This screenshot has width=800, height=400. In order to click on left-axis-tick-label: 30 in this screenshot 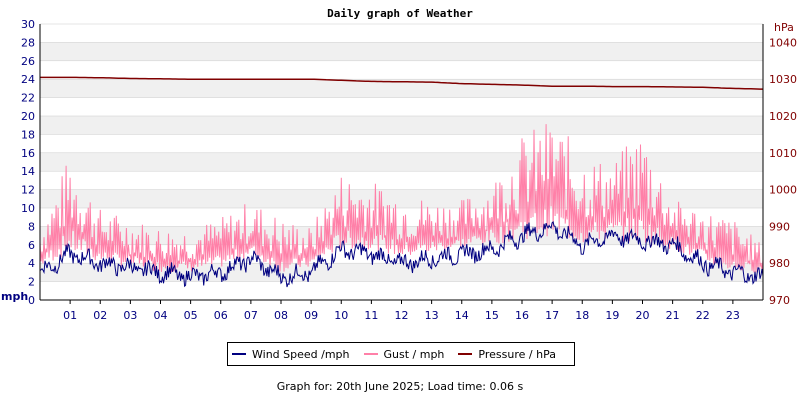, I will do `click(28, 24)`.